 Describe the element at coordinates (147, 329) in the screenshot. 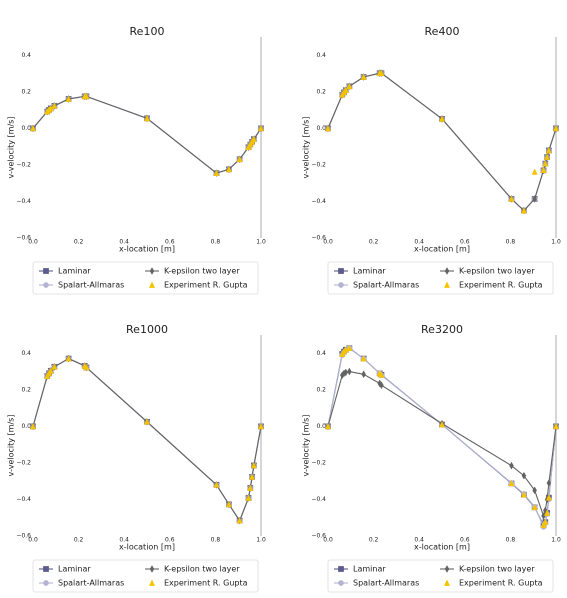

I see `chart-title: Re1000` at that location.